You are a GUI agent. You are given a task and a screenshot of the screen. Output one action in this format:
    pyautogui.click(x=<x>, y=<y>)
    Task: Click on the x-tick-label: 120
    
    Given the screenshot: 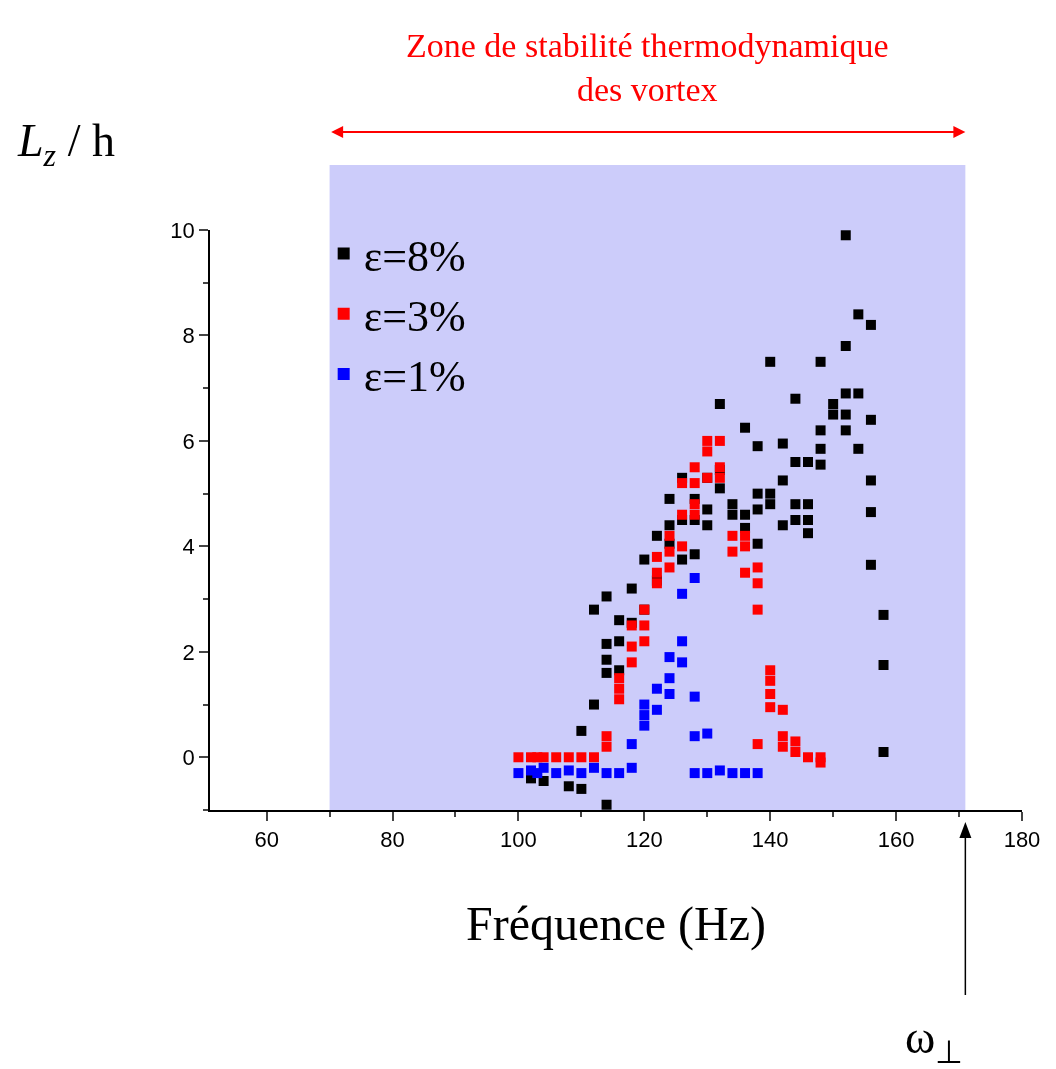 What is the action you would take?
    pyautogui.click(x=644, y=840)
    